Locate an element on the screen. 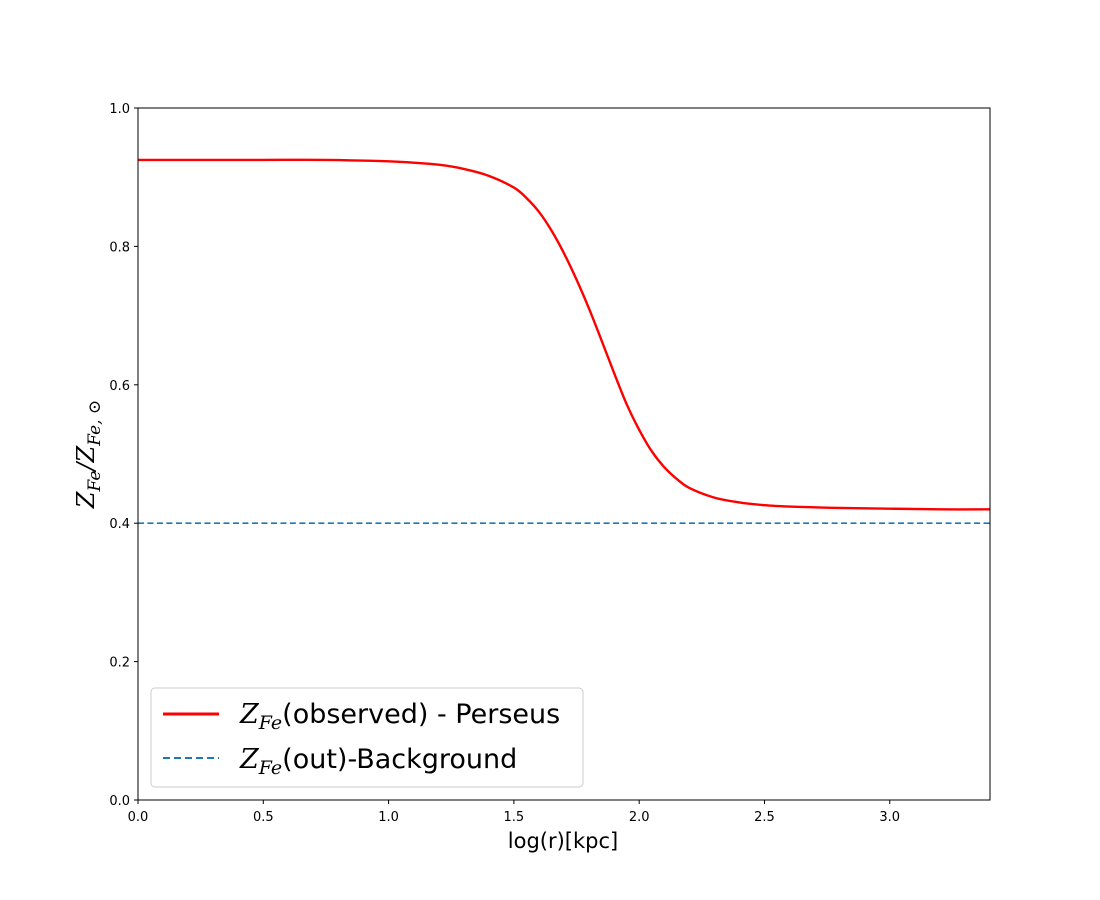 This screenshot has width=1100, height=900. legend-frame is located at coordinates (367, 737).